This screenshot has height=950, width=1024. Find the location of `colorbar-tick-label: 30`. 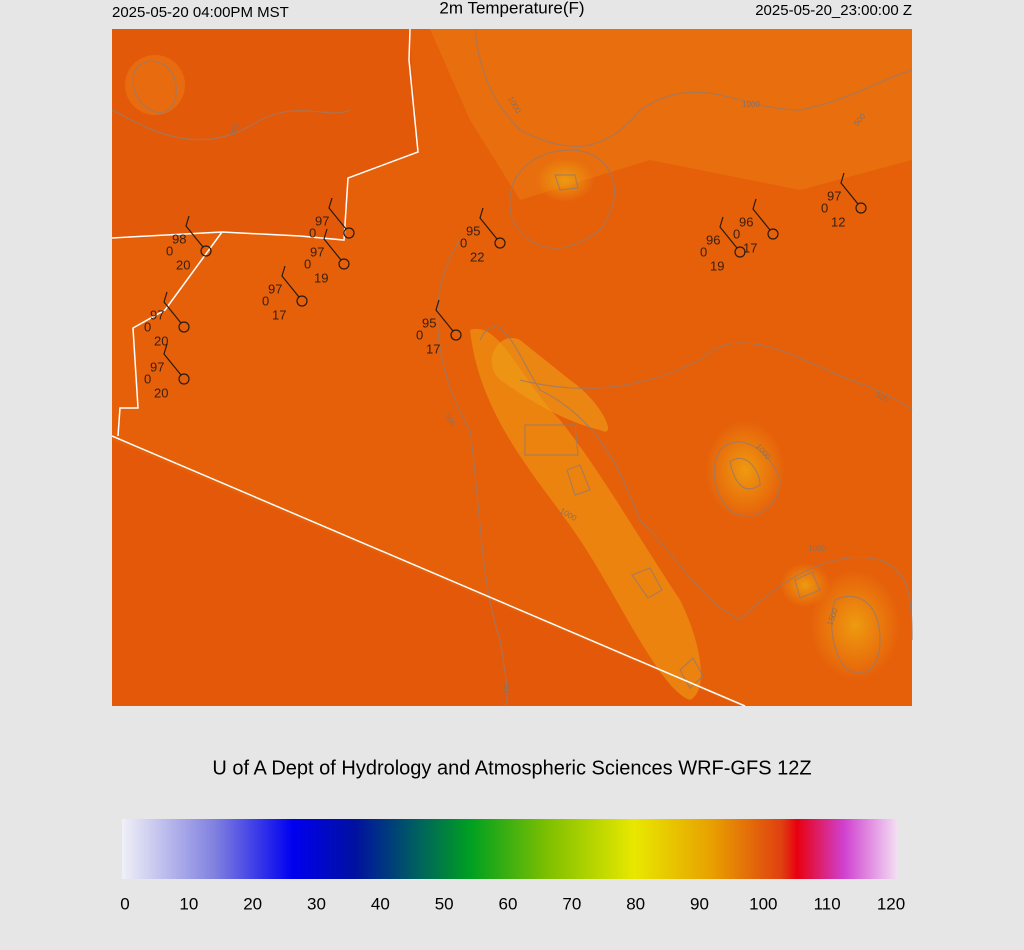

colorbar-tick-label: 30 is located at coordinates (316, 903).